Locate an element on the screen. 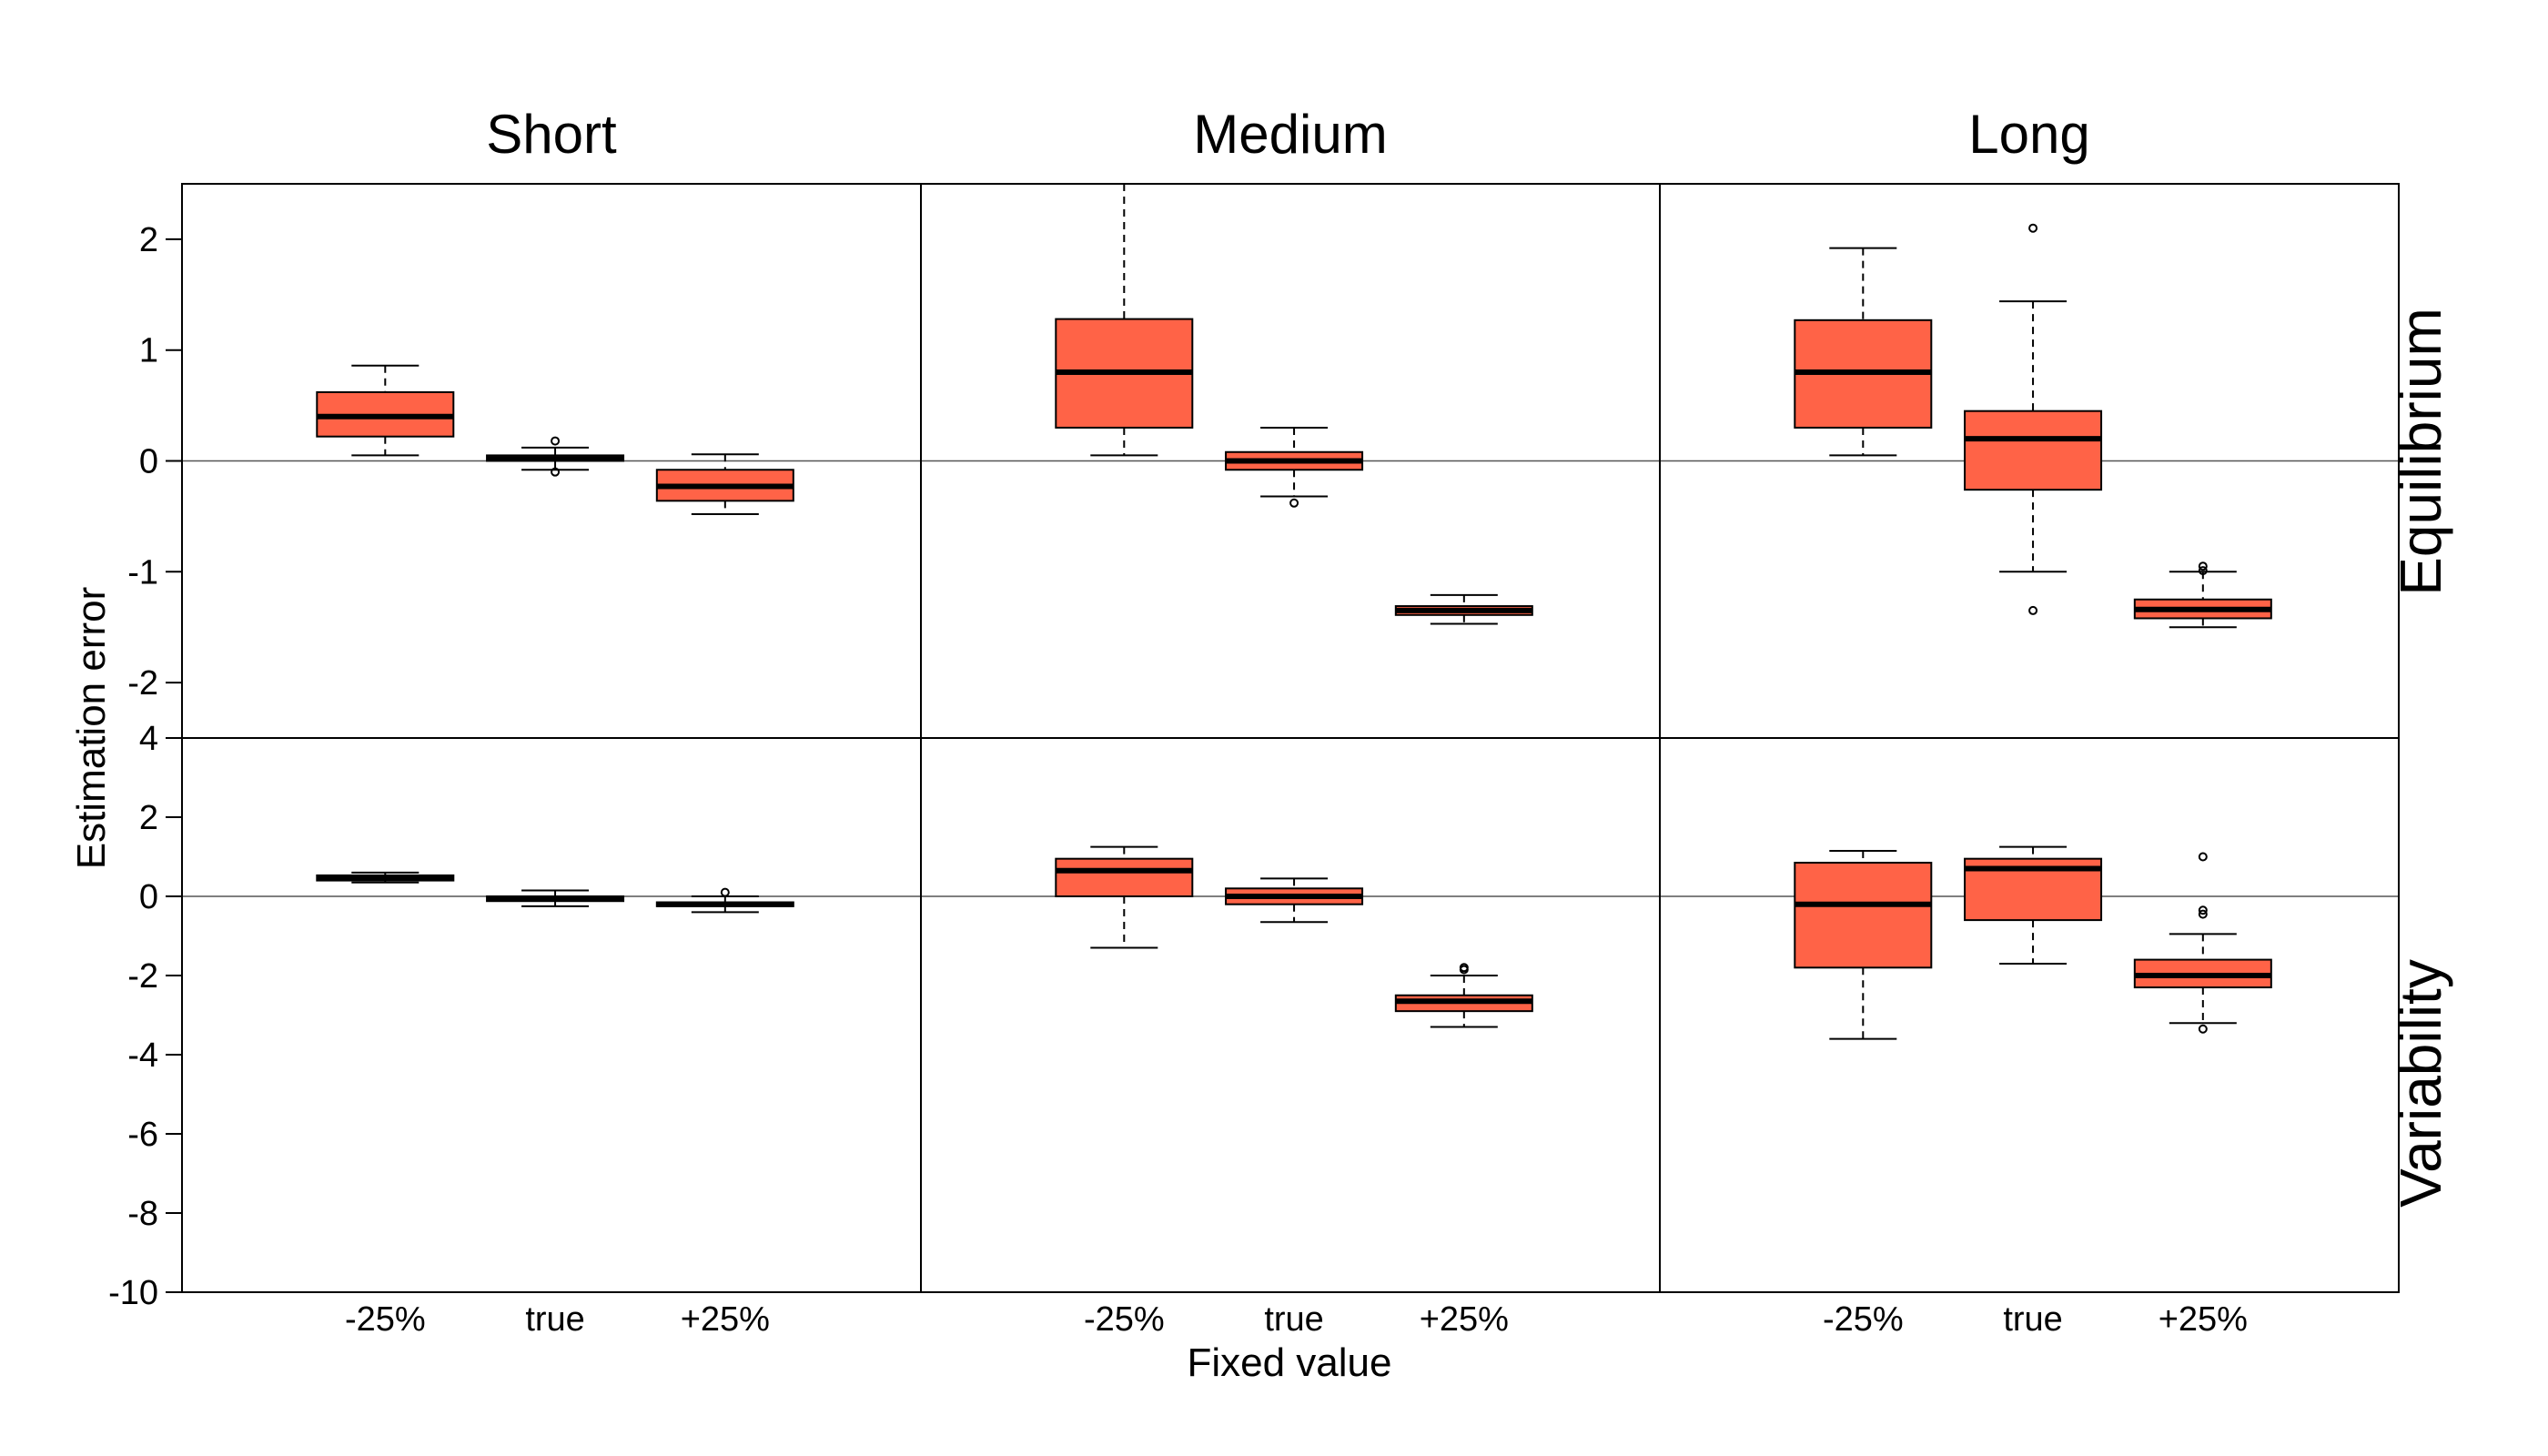  y-tick-label: -1 is located at coordinates (142, 573).